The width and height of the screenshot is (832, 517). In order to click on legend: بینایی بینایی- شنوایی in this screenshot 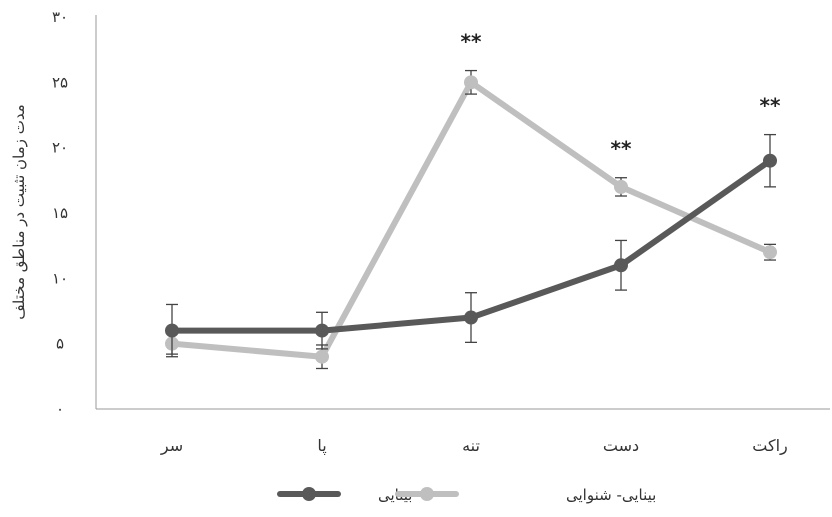, I will do `click(466, 495)`.